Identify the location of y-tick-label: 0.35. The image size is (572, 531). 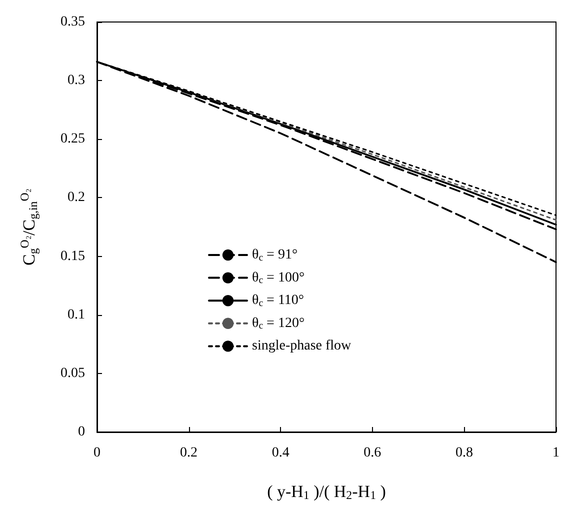
(72, 22).